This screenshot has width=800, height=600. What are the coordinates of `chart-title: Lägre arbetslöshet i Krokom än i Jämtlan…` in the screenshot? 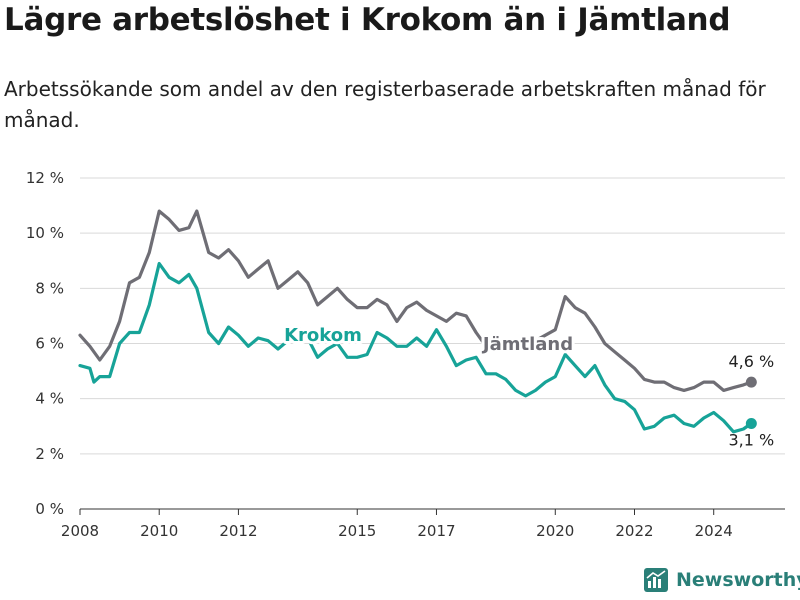 It's located at (367, 20).